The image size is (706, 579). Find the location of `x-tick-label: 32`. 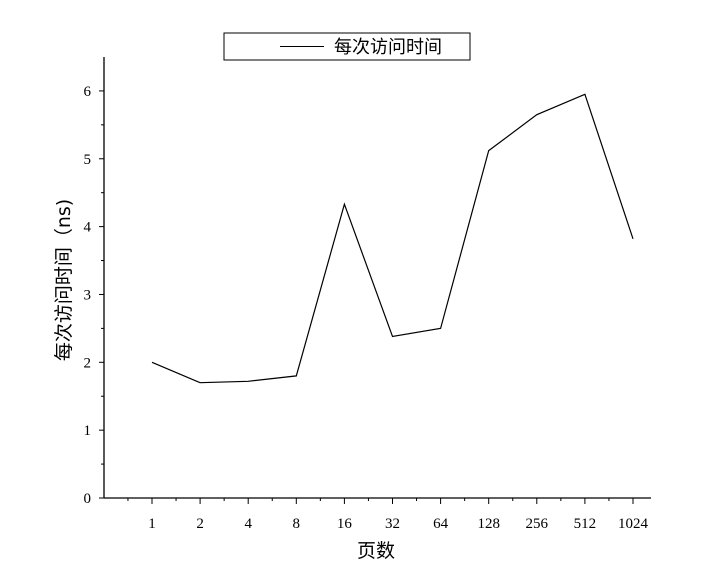

x-tick-label: 32 is located at coordinates (392, 524).